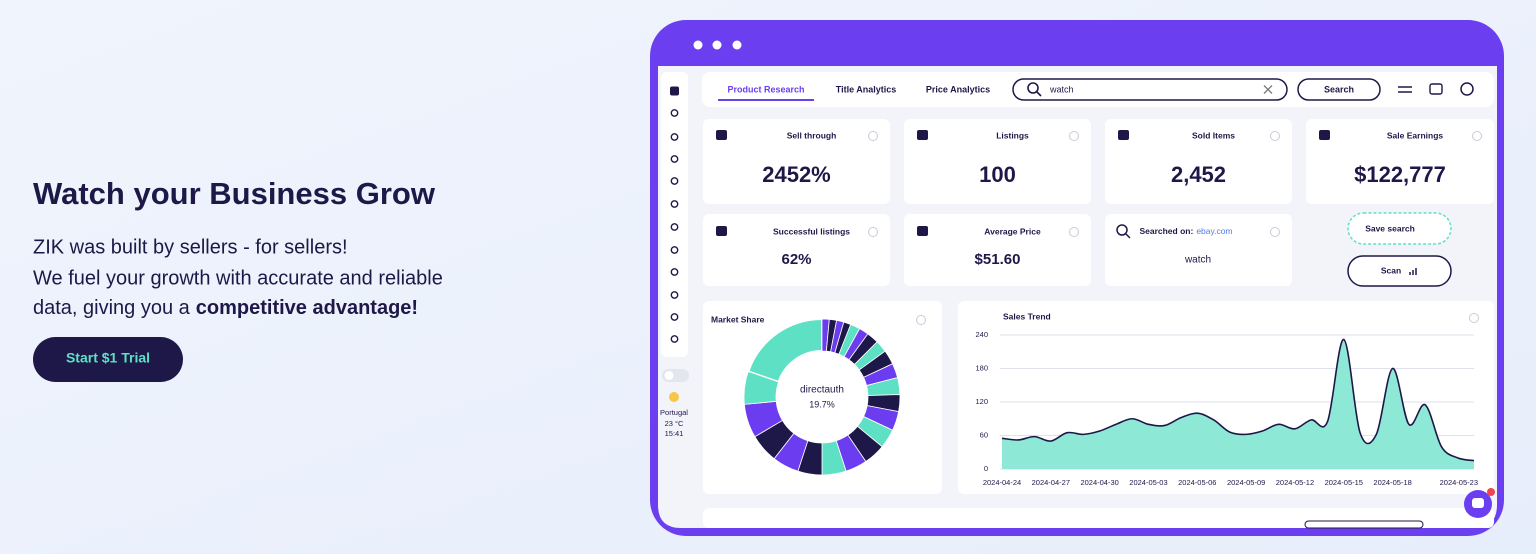 This screenshot has height=554, width=1536. Describe the element at coordinates (1012, 135) in the screenshot. I see `card-label: Listings` at that location.